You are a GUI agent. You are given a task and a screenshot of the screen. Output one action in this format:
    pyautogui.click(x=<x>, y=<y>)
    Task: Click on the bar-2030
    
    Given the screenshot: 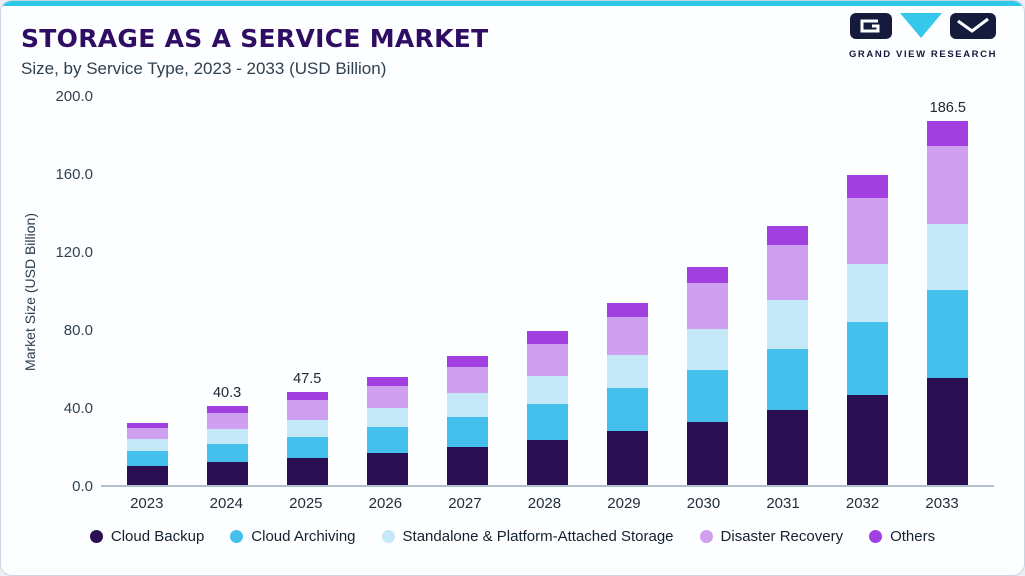 What is the action you would take?
    pyautogui.click(x=708, y=375)
    